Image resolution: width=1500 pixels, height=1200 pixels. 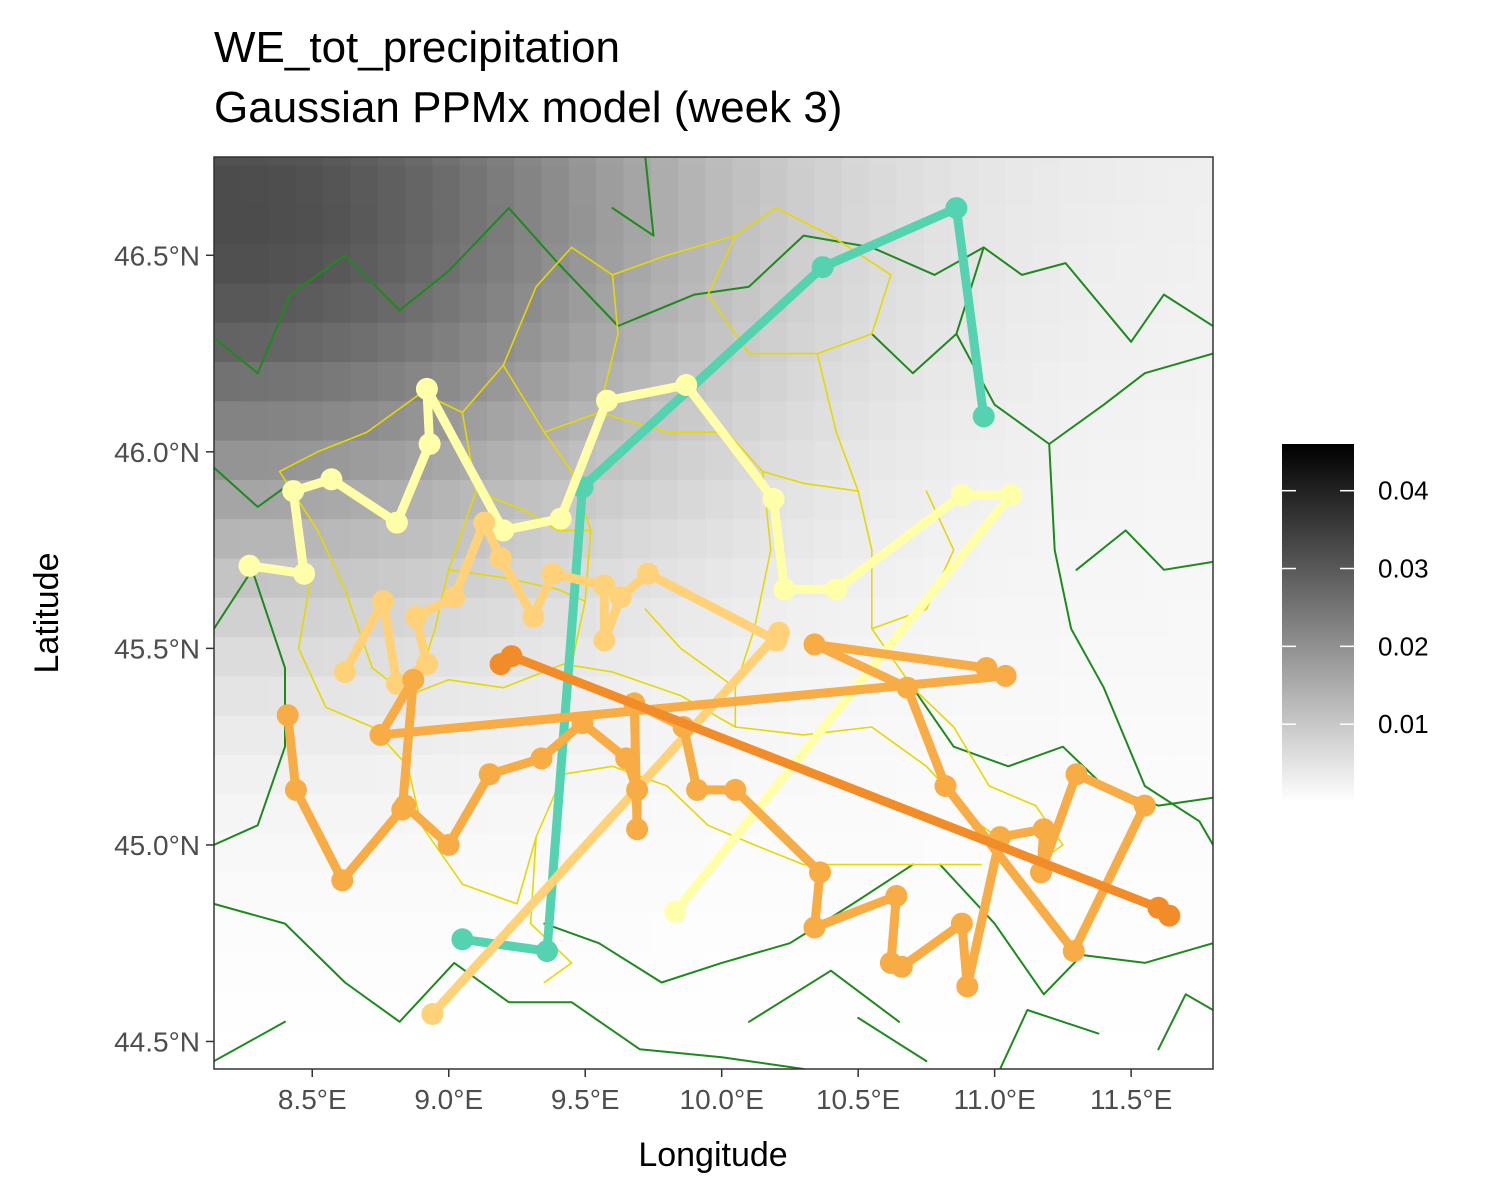 What do you see at coordinates (157, 255) in the screenshot?
I see `y-tick-label: 46.5°N` at bounding box center [157, 255].